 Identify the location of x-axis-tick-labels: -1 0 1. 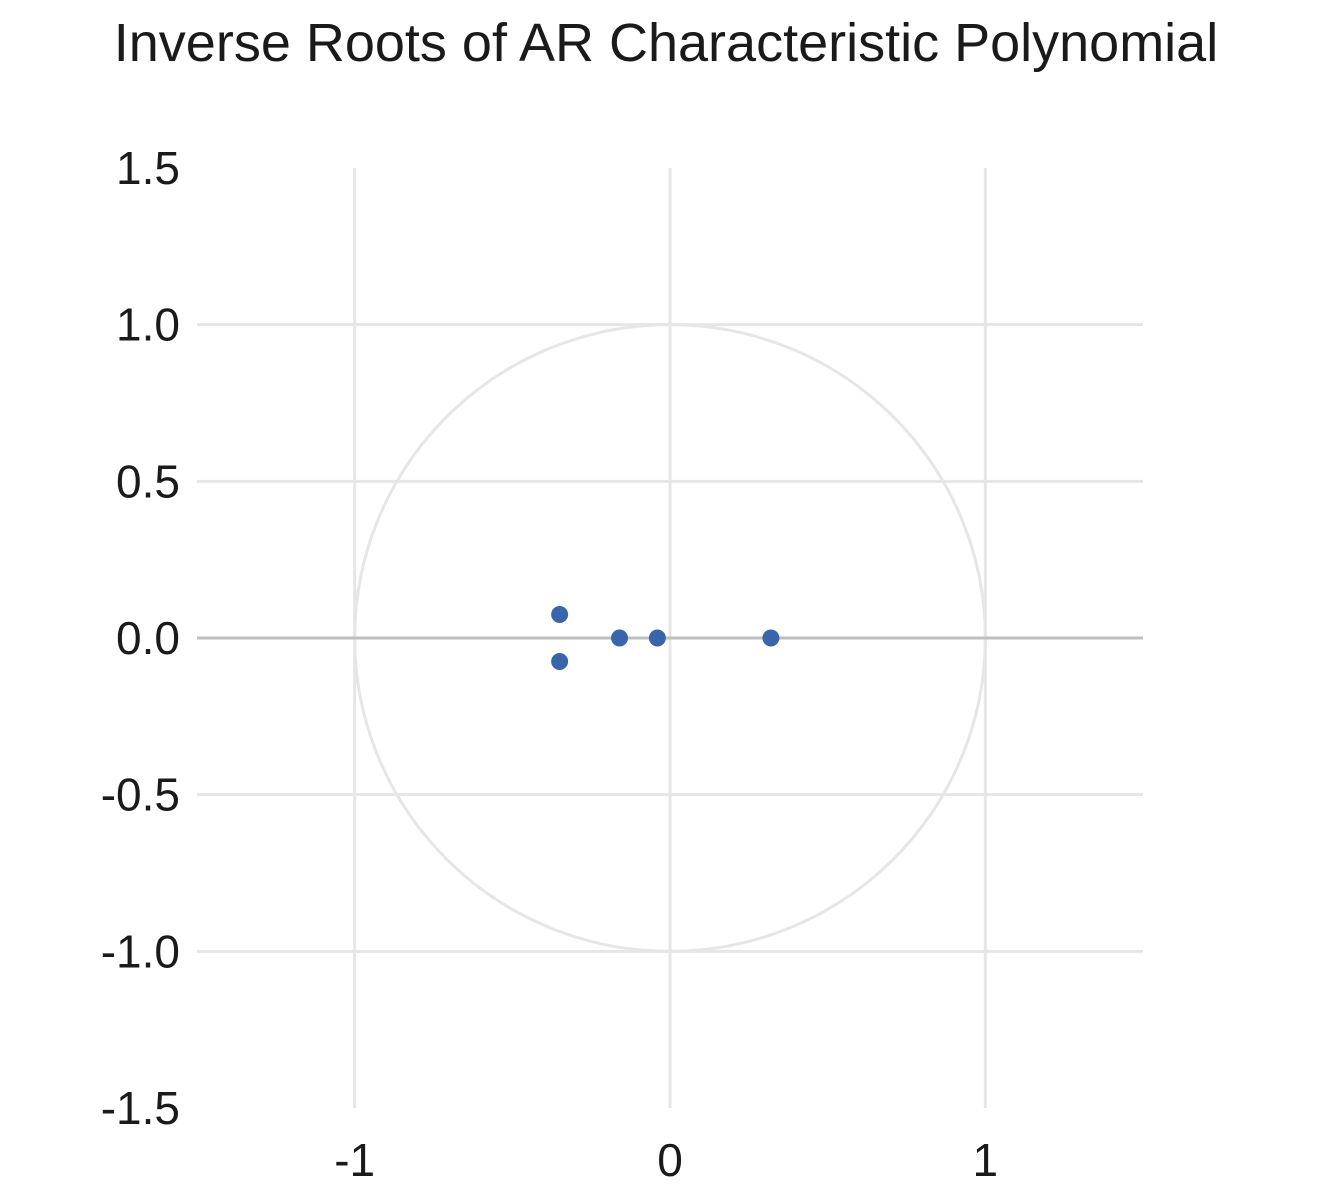
(666, 1160).